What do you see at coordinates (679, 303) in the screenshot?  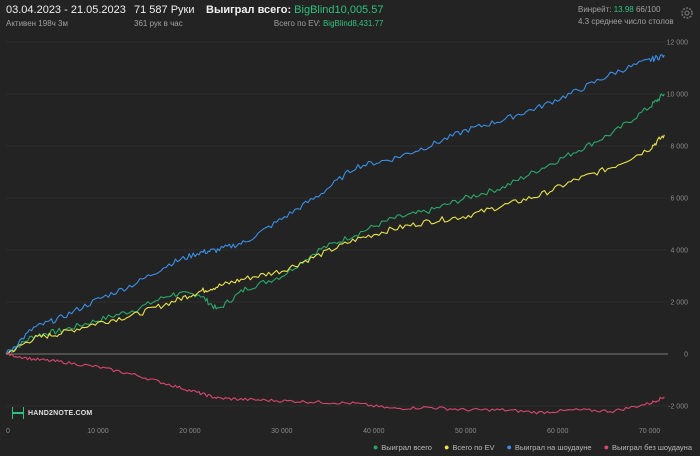 I see `y-tick-label: 2 000` at bounding box center [679, 303].